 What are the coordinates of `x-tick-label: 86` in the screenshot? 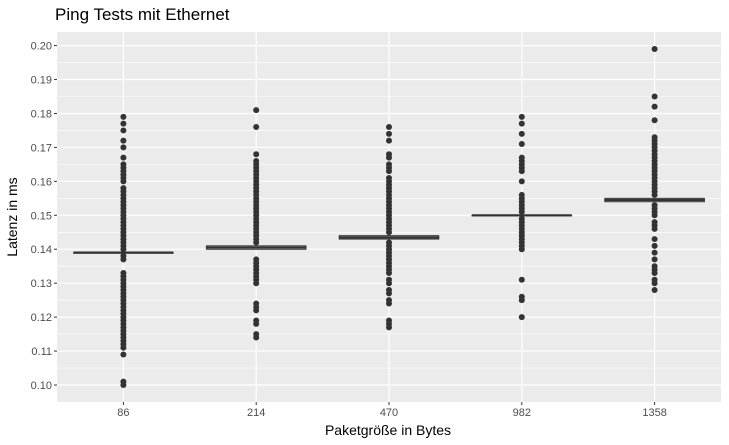 It's located at (123, 413).